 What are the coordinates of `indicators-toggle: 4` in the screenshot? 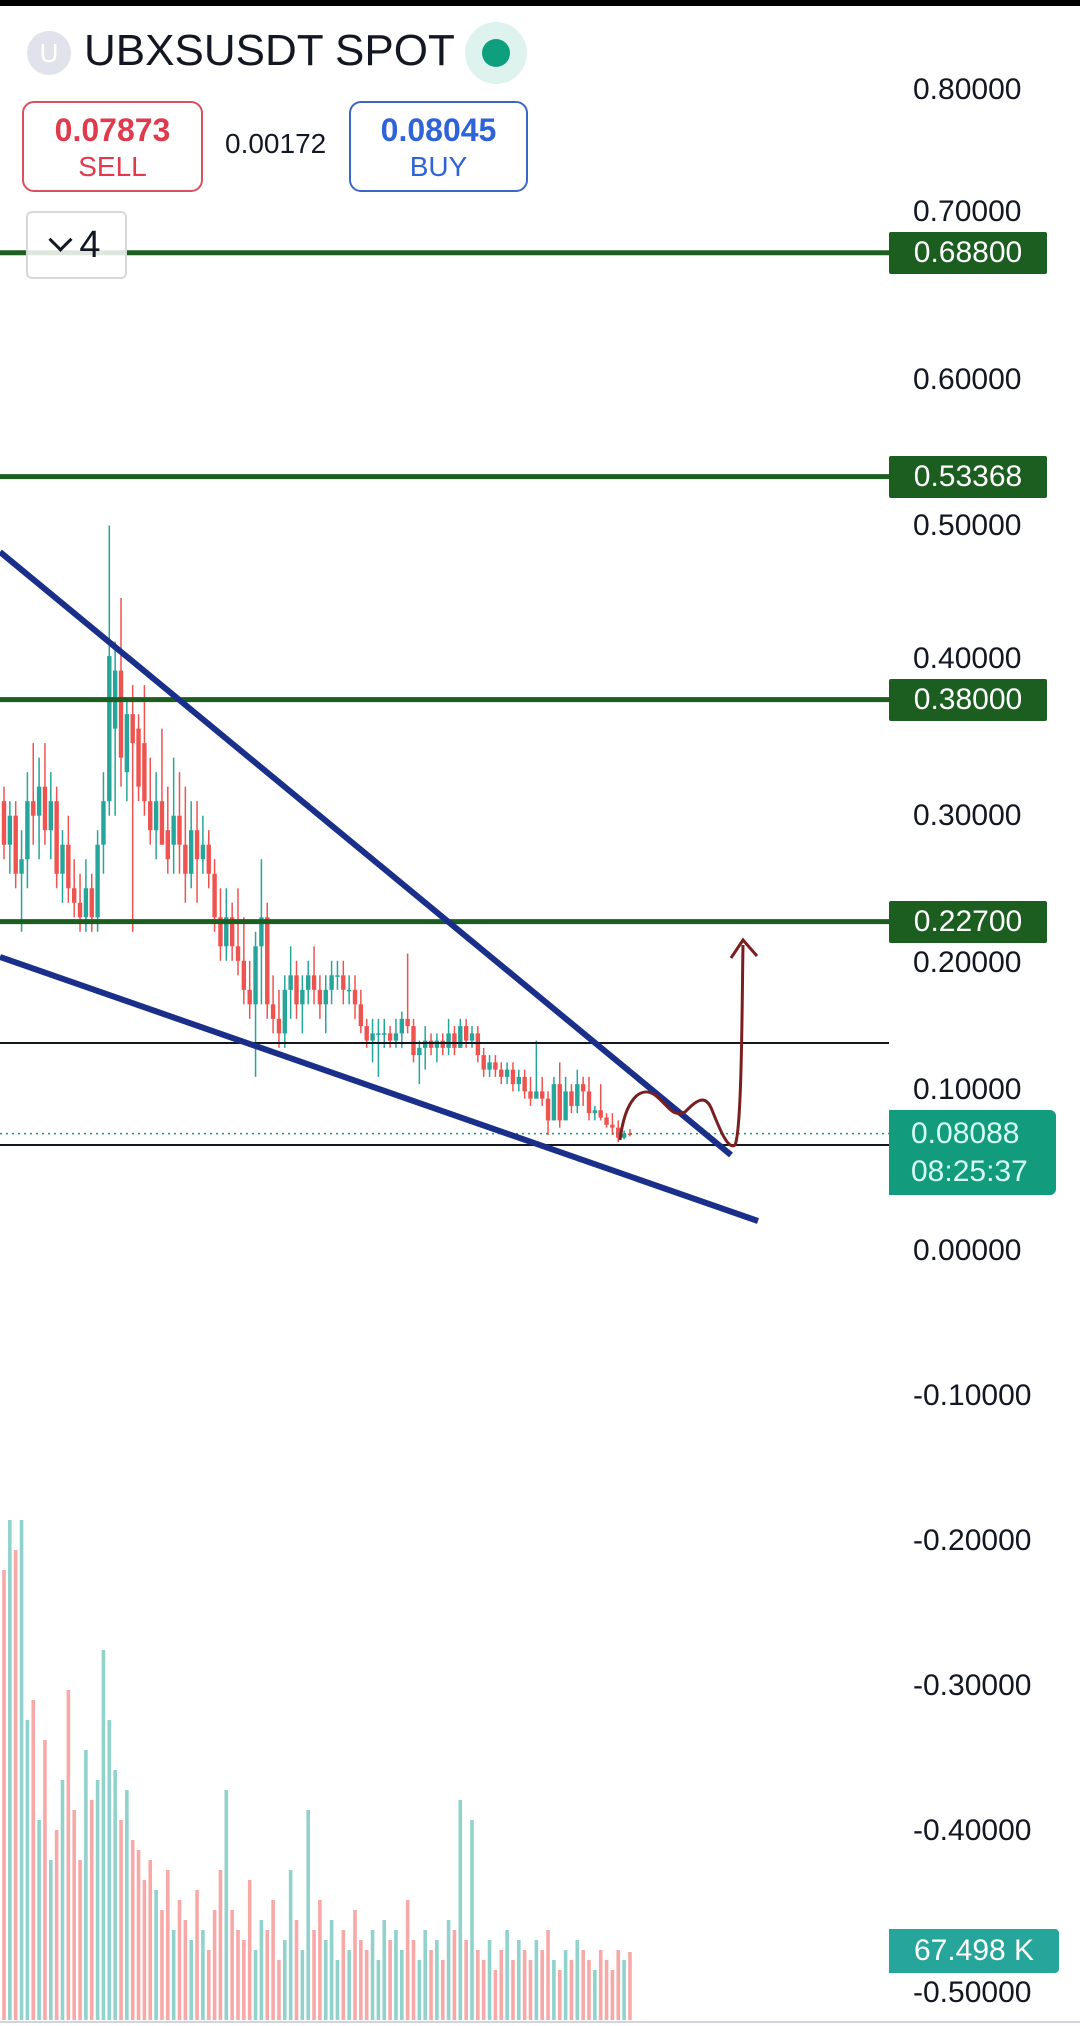 It's located at (76, 245).